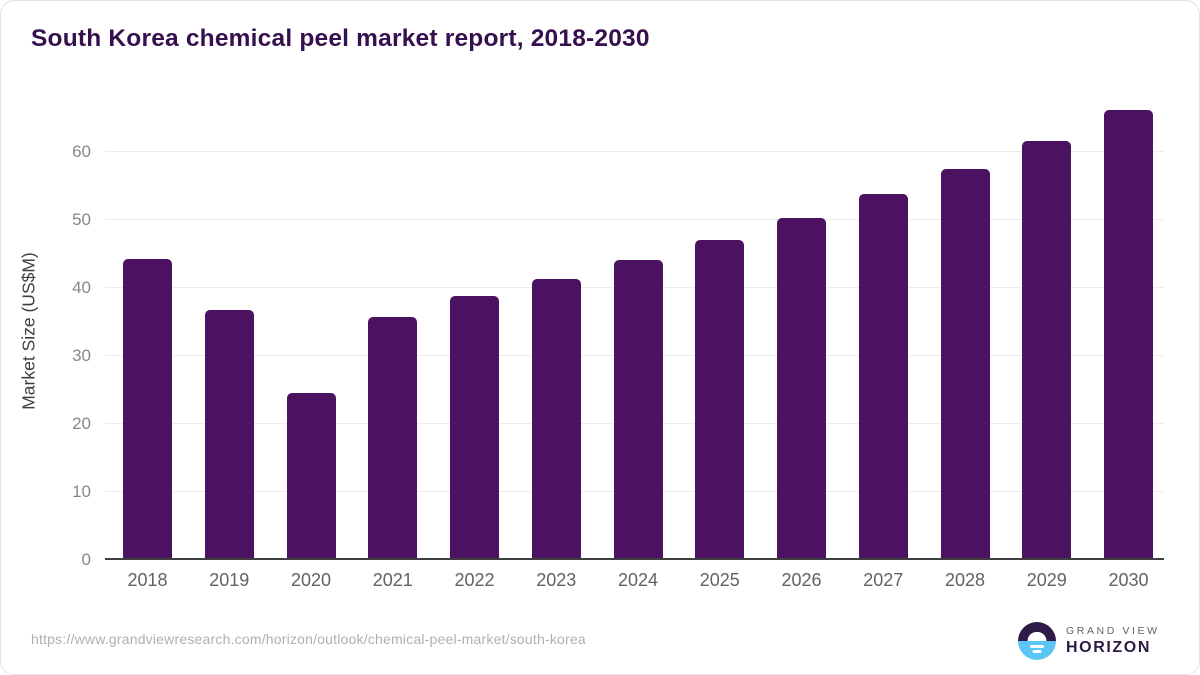 This screenshot has width=1200, height=675. Describe the element at coordinates (965, 363) in the screenshot. I see `bar-2028` at that location.